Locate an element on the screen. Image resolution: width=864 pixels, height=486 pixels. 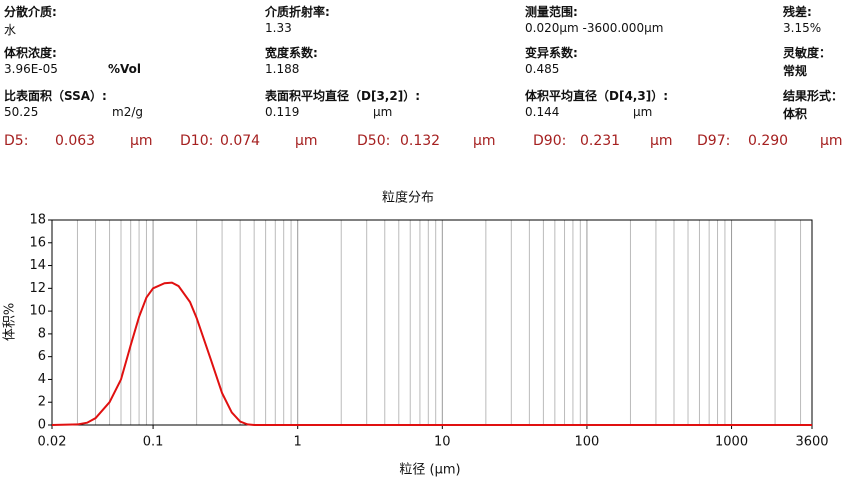
field-value: 3.15% is located at coordinates (802, 28).